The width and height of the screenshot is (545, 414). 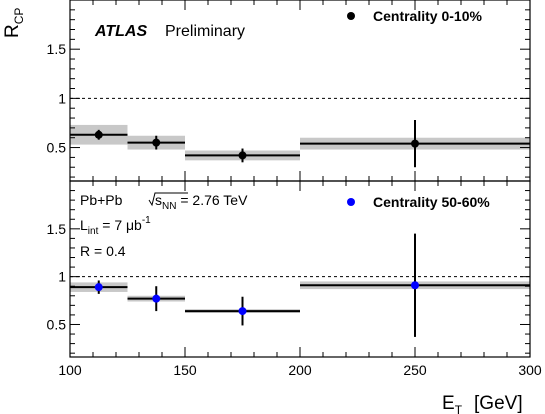 What do you see at coordinates (101, 200) in the screenshot?
I see `collision-system: Pb+Pb` at bounding box center [101, 200].